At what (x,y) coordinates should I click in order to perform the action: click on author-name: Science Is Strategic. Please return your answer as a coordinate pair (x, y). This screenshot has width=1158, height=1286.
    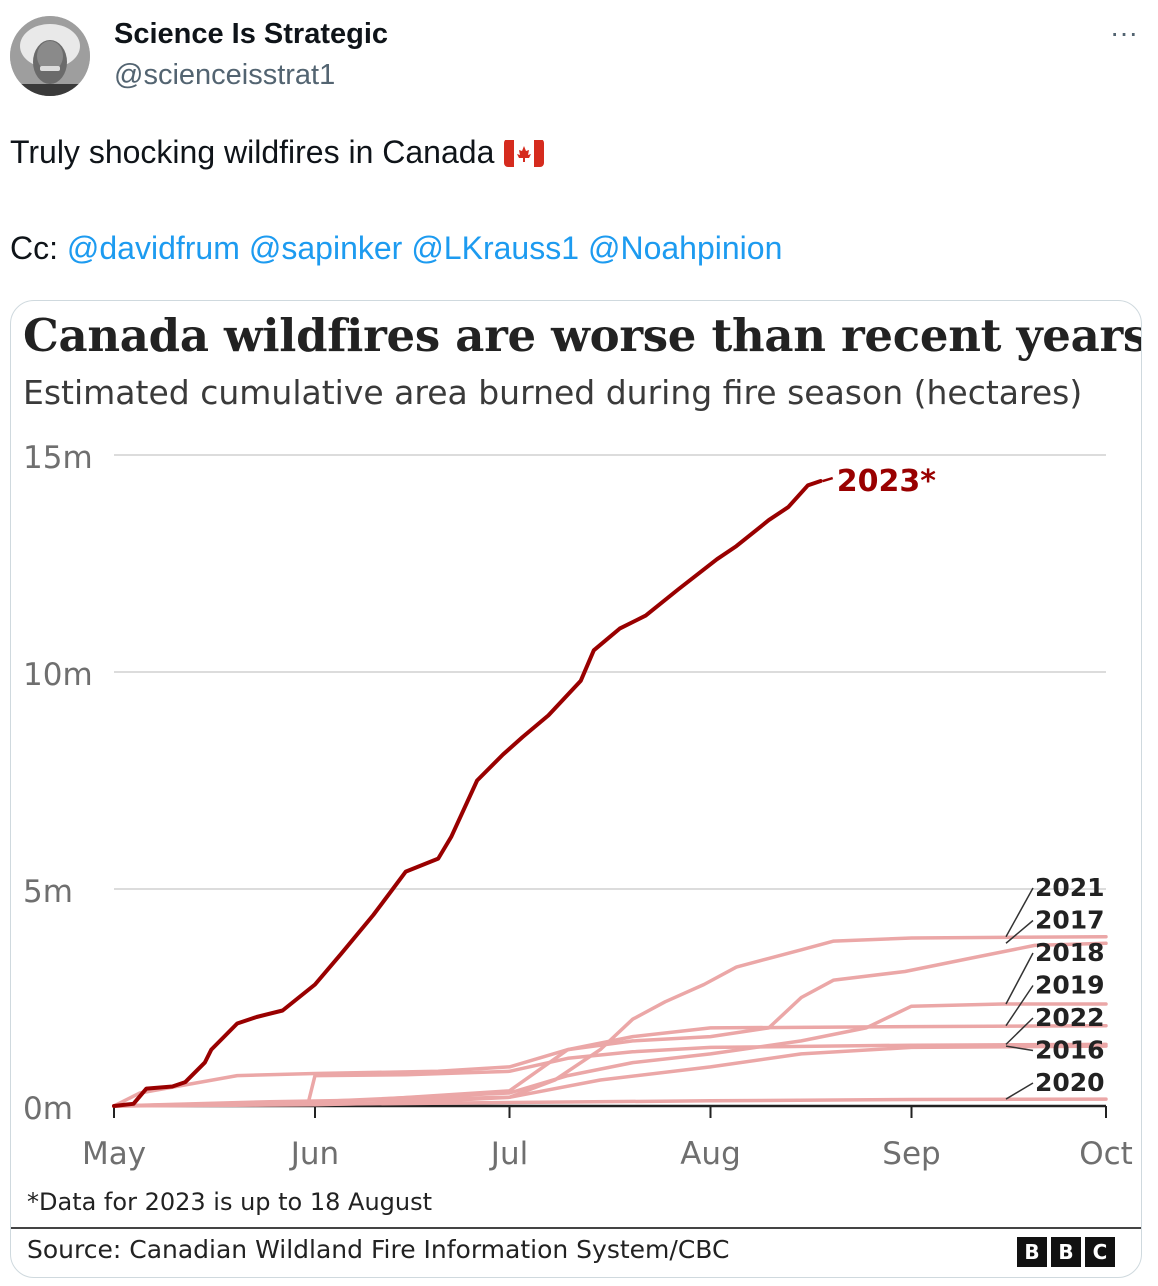
    Looking at the image, I should click on (251, 34).